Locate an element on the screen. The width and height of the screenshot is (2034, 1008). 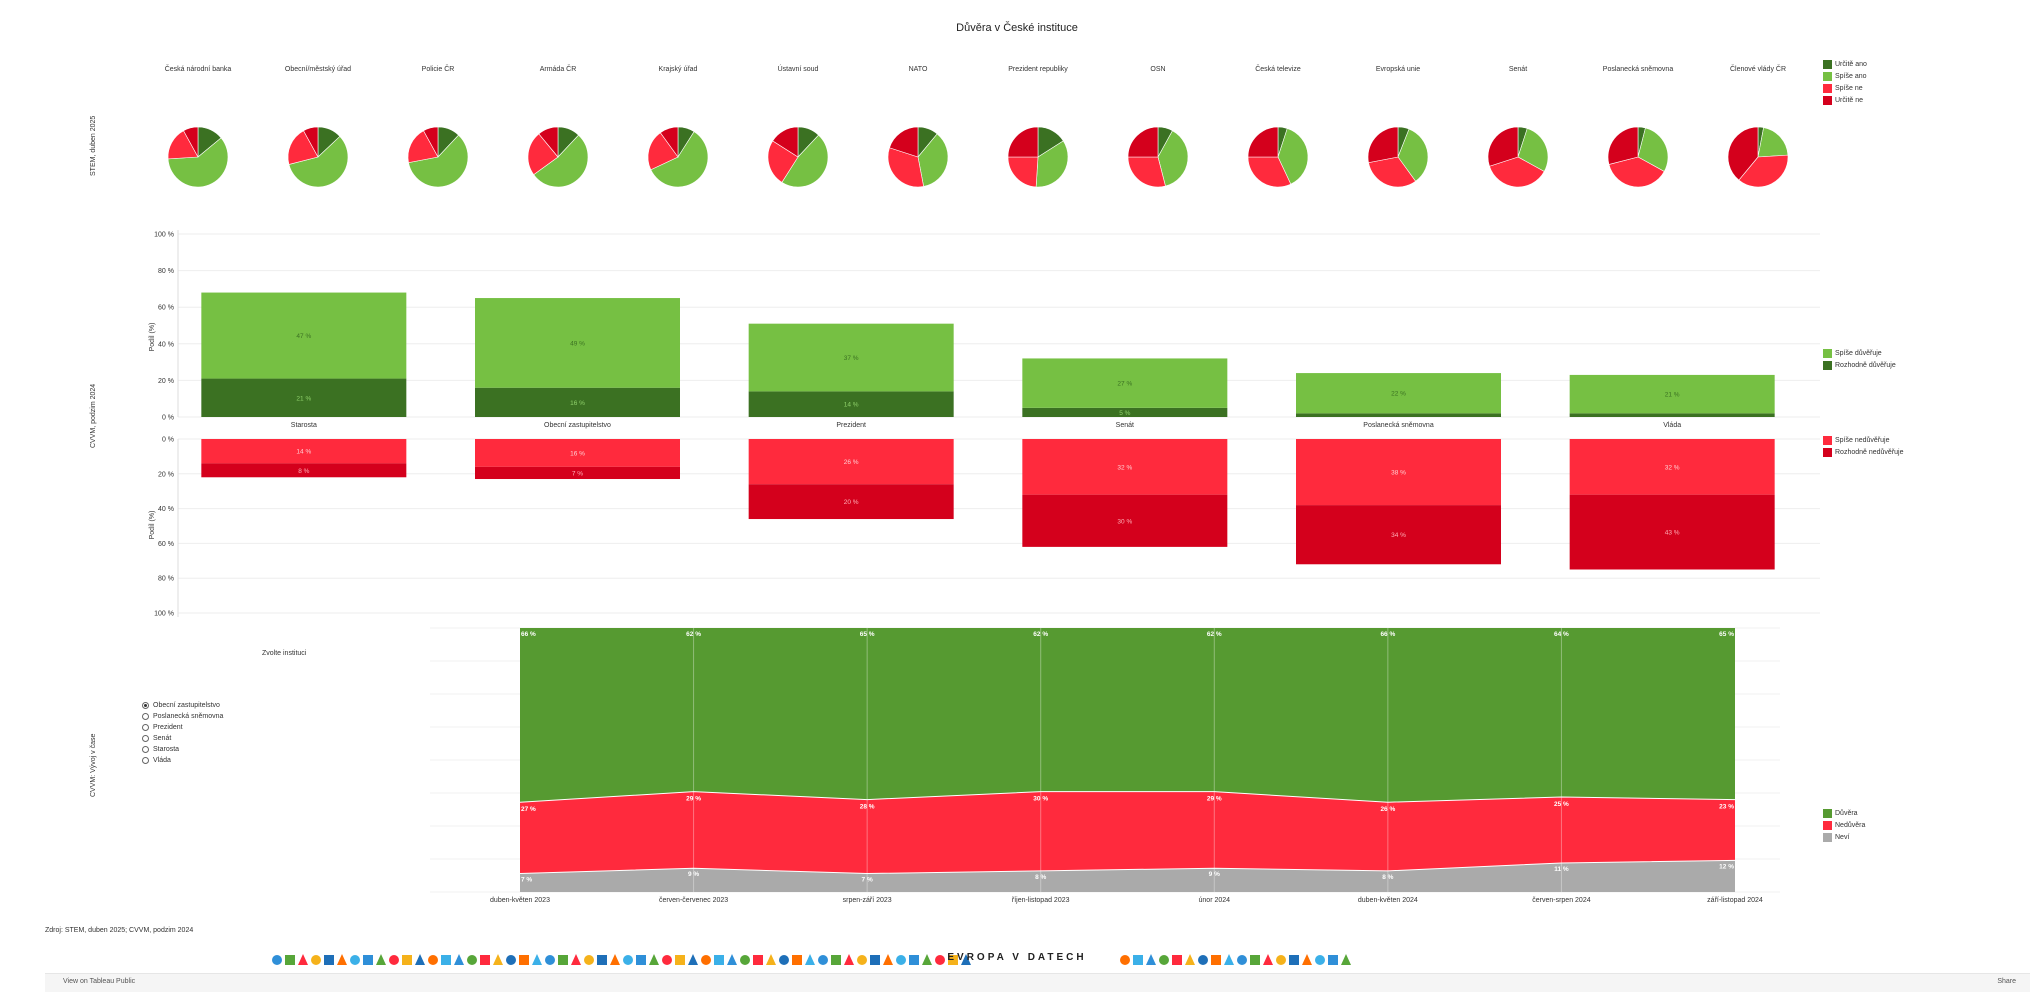
area-duvera is located at coordinates (1127, 715).